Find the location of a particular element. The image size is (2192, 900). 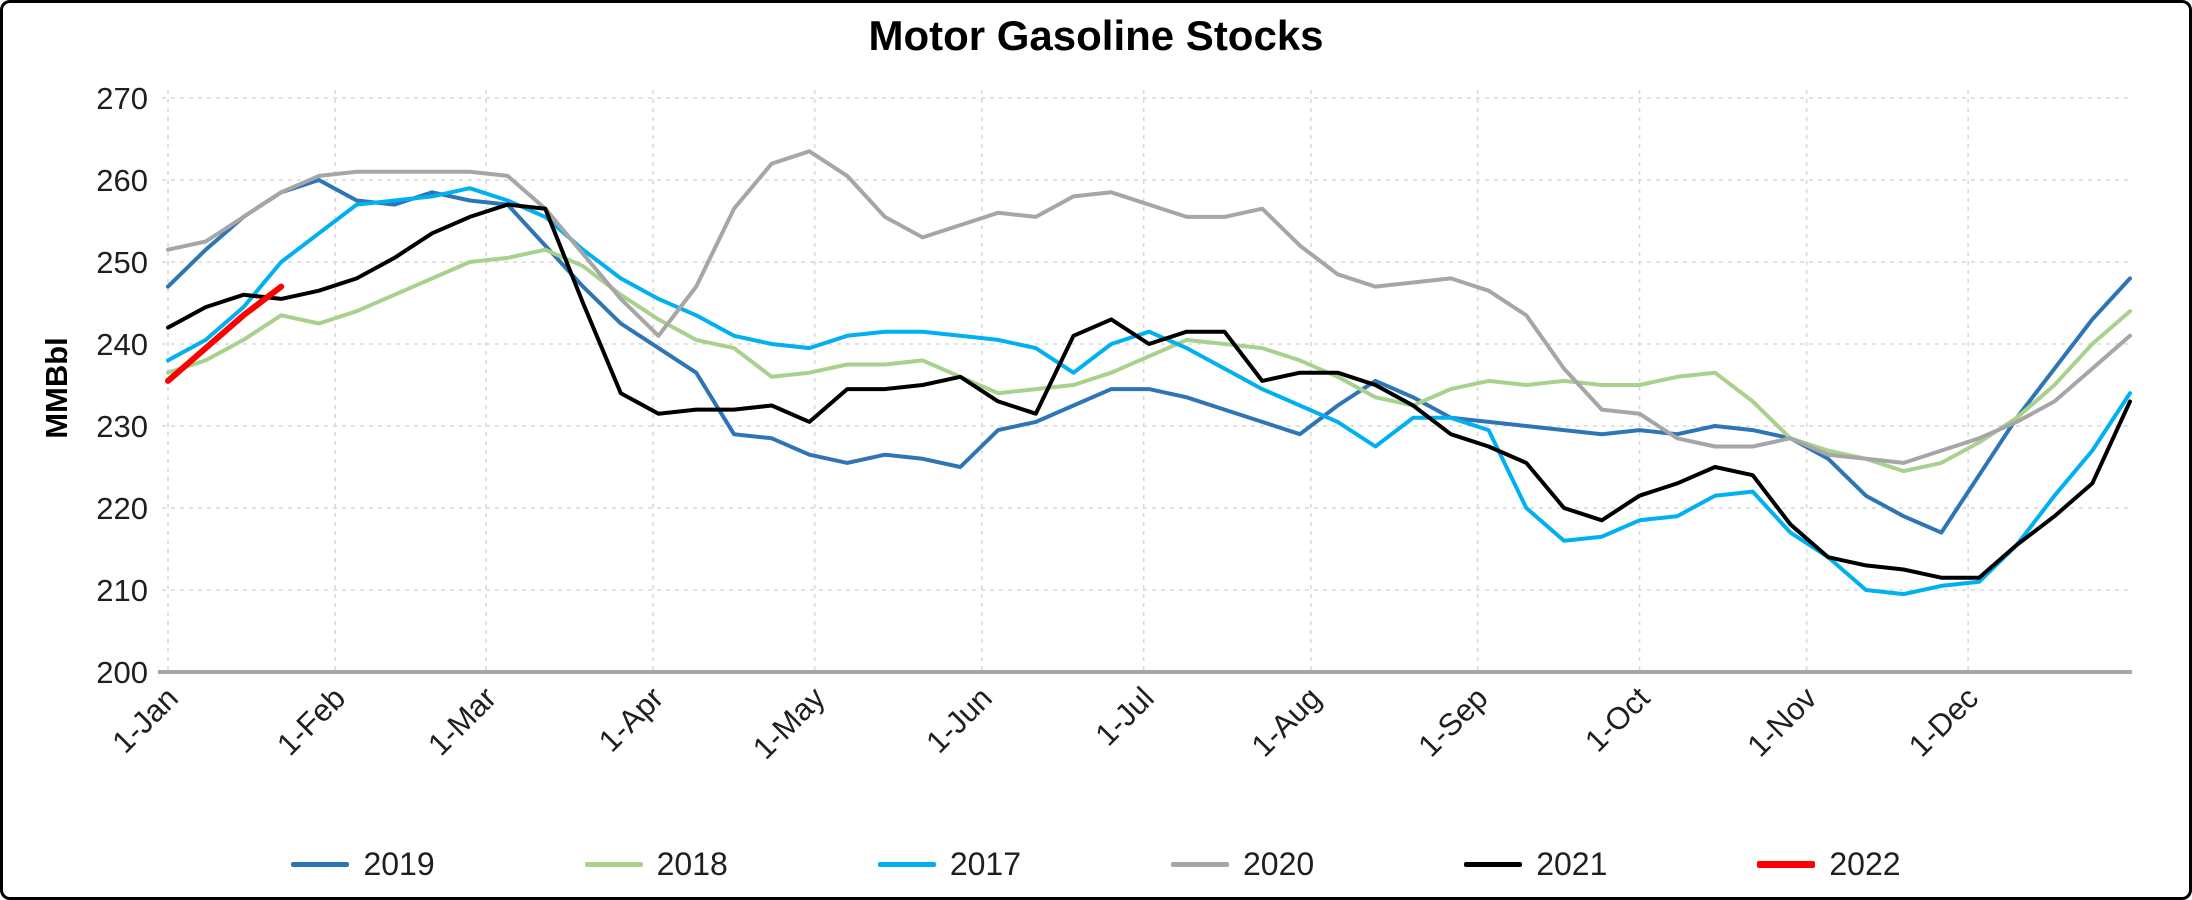

x-axis-tick: 1-May is located at coordinates (789, 723).